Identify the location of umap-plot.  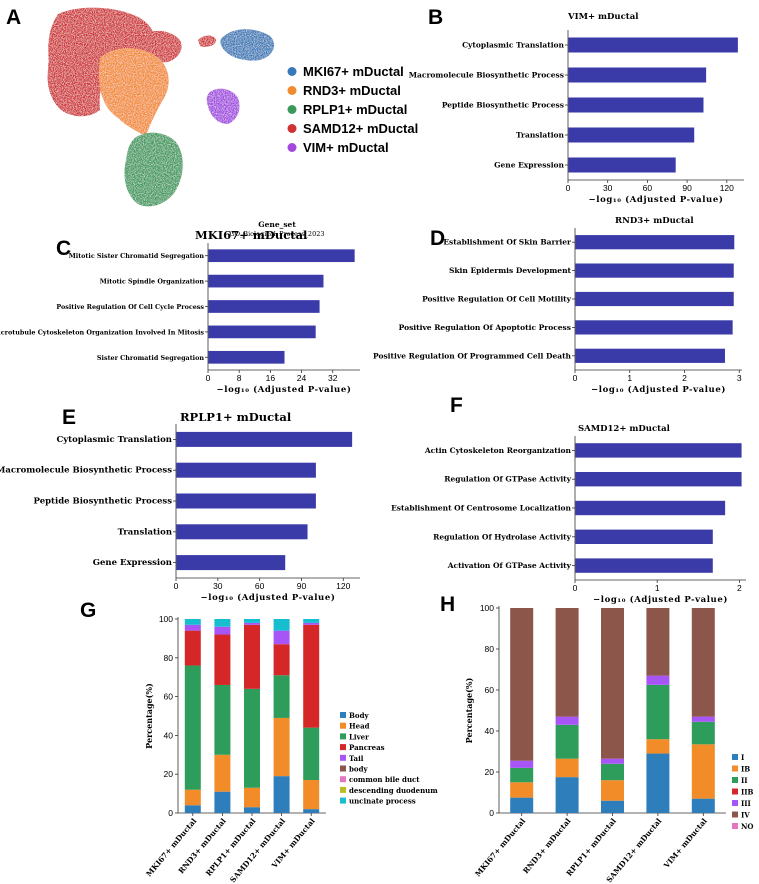
(161, 107).